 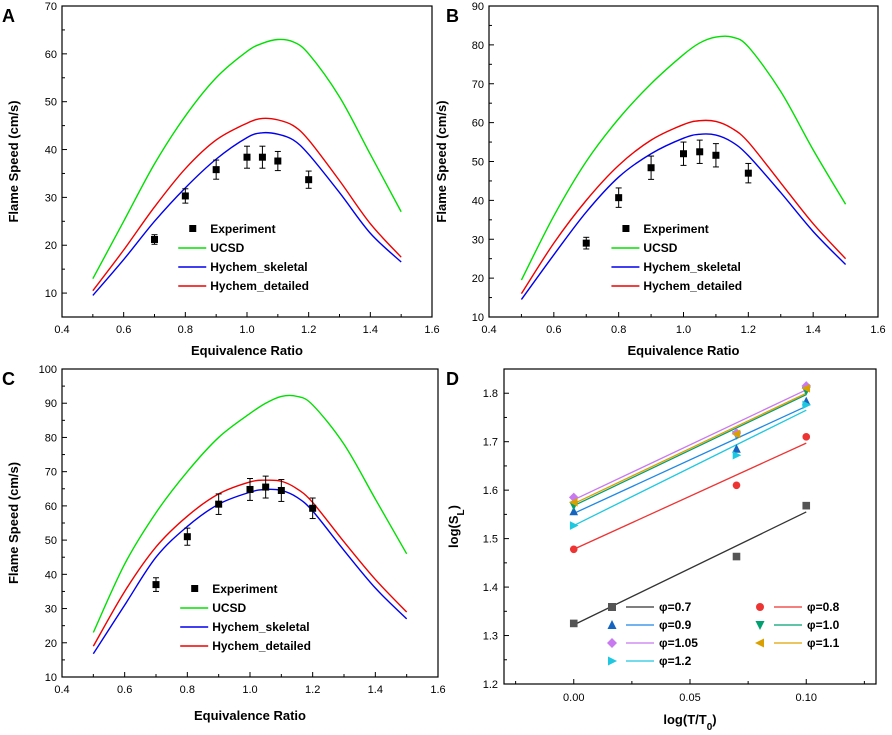 What do you see at coordinates (490, 394) in the screenshot?
I see `y-tick-label: 1.8` at bounding box center [490, 394].